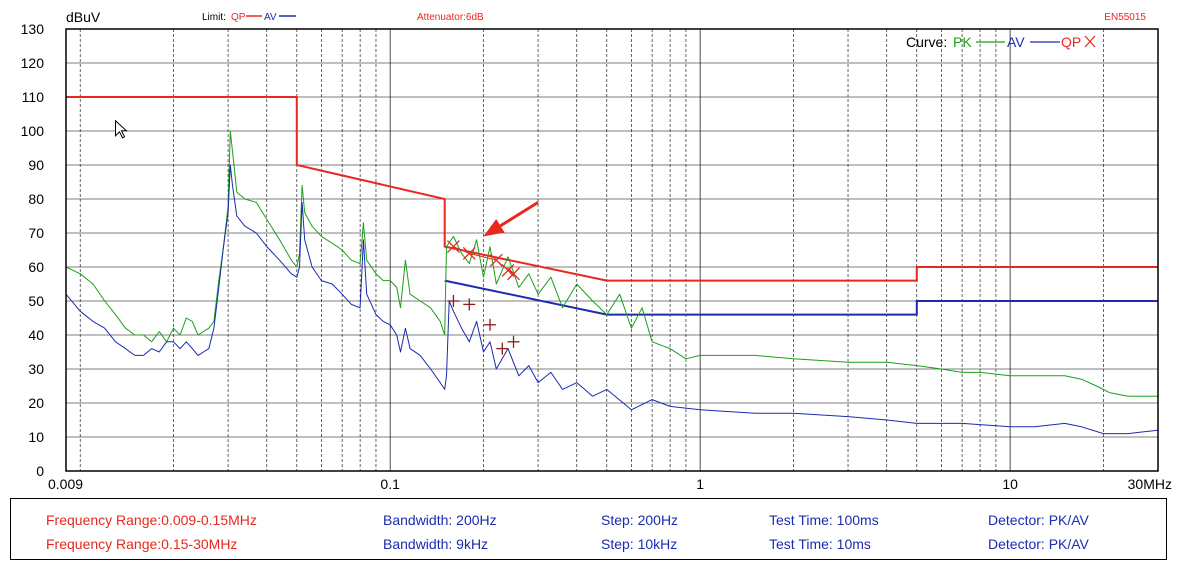 This screenshot has width=1178, height=567. Describe the element at coordinates (820, 544) in the screenshot. I see `test-time-2: Test Time: 10ms` at that location.